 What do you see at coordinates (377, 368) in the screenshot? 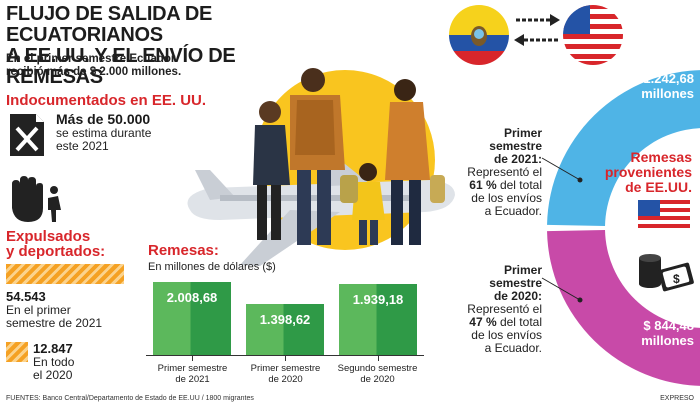
I see `category-label-line: Segundo semestre` at bounding box center [377, 368].